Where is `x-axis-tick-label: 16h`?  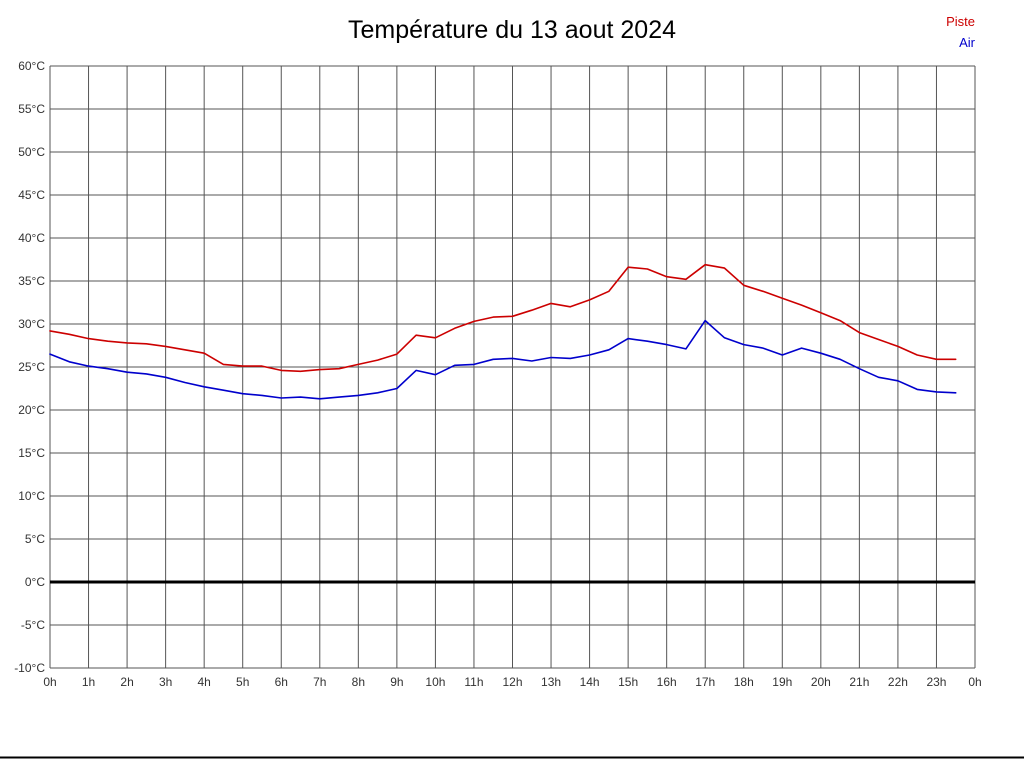 x-axis-tick-label: 16h is located at coordinates (667, 682).